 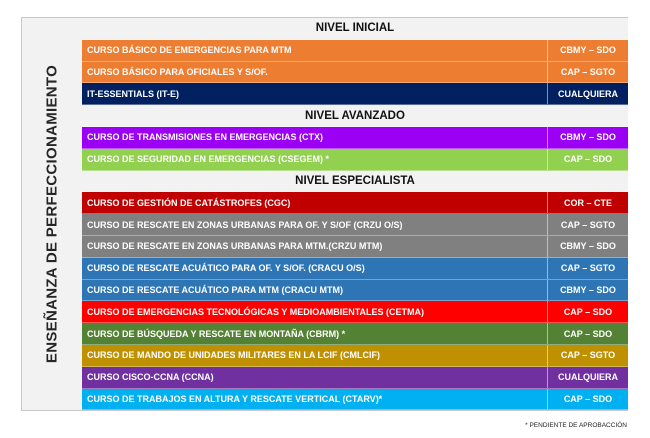 What do you see at coordinates (150, 377) in the screenshot?
I see `course-name: CURSO CISCO-CCNA (CCNA)` at bounding box center [150, 377].